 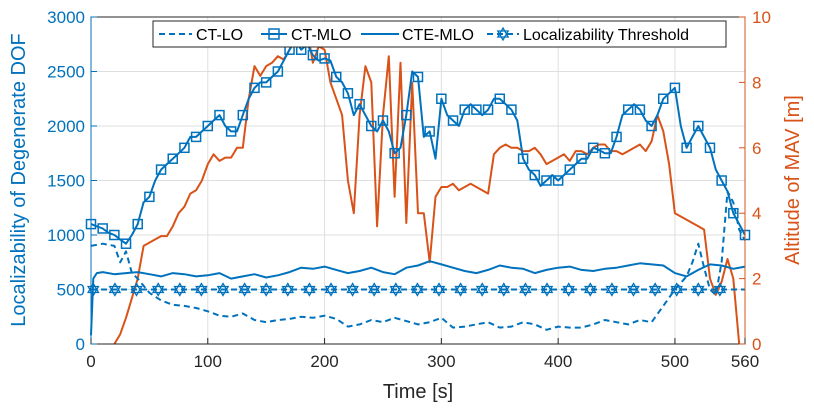 I want to click on y-left-tick-label: 1500, so click(x=66, y=181).